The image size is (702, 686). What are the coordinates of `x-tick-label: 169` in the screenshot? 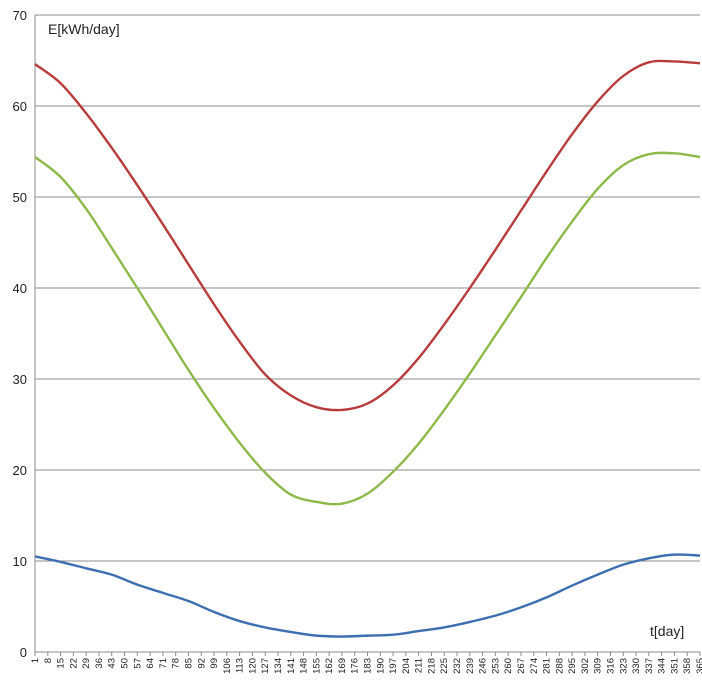 It's located at (342, 666).